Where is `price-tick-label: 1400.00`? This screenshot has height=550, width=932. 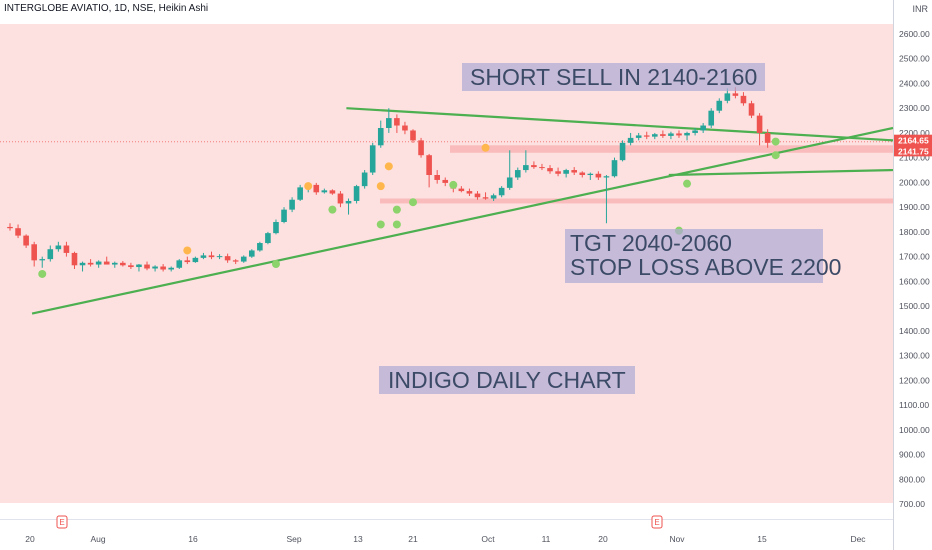
price-tick-label: 1400.00 is located at coordinates (914, 331).